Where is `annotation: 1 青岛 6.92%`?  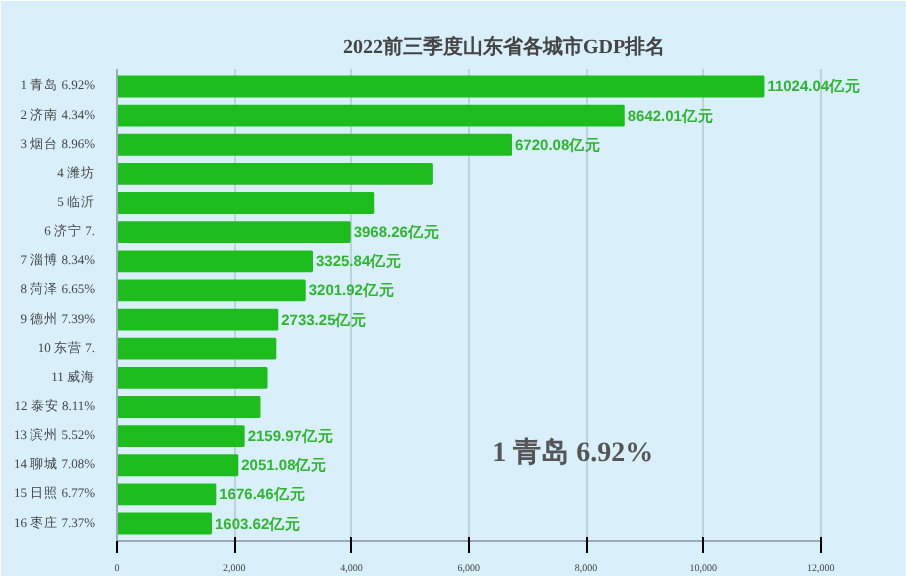 annotation: 1 青岛 6.92% is located at coordinates (573, 452).